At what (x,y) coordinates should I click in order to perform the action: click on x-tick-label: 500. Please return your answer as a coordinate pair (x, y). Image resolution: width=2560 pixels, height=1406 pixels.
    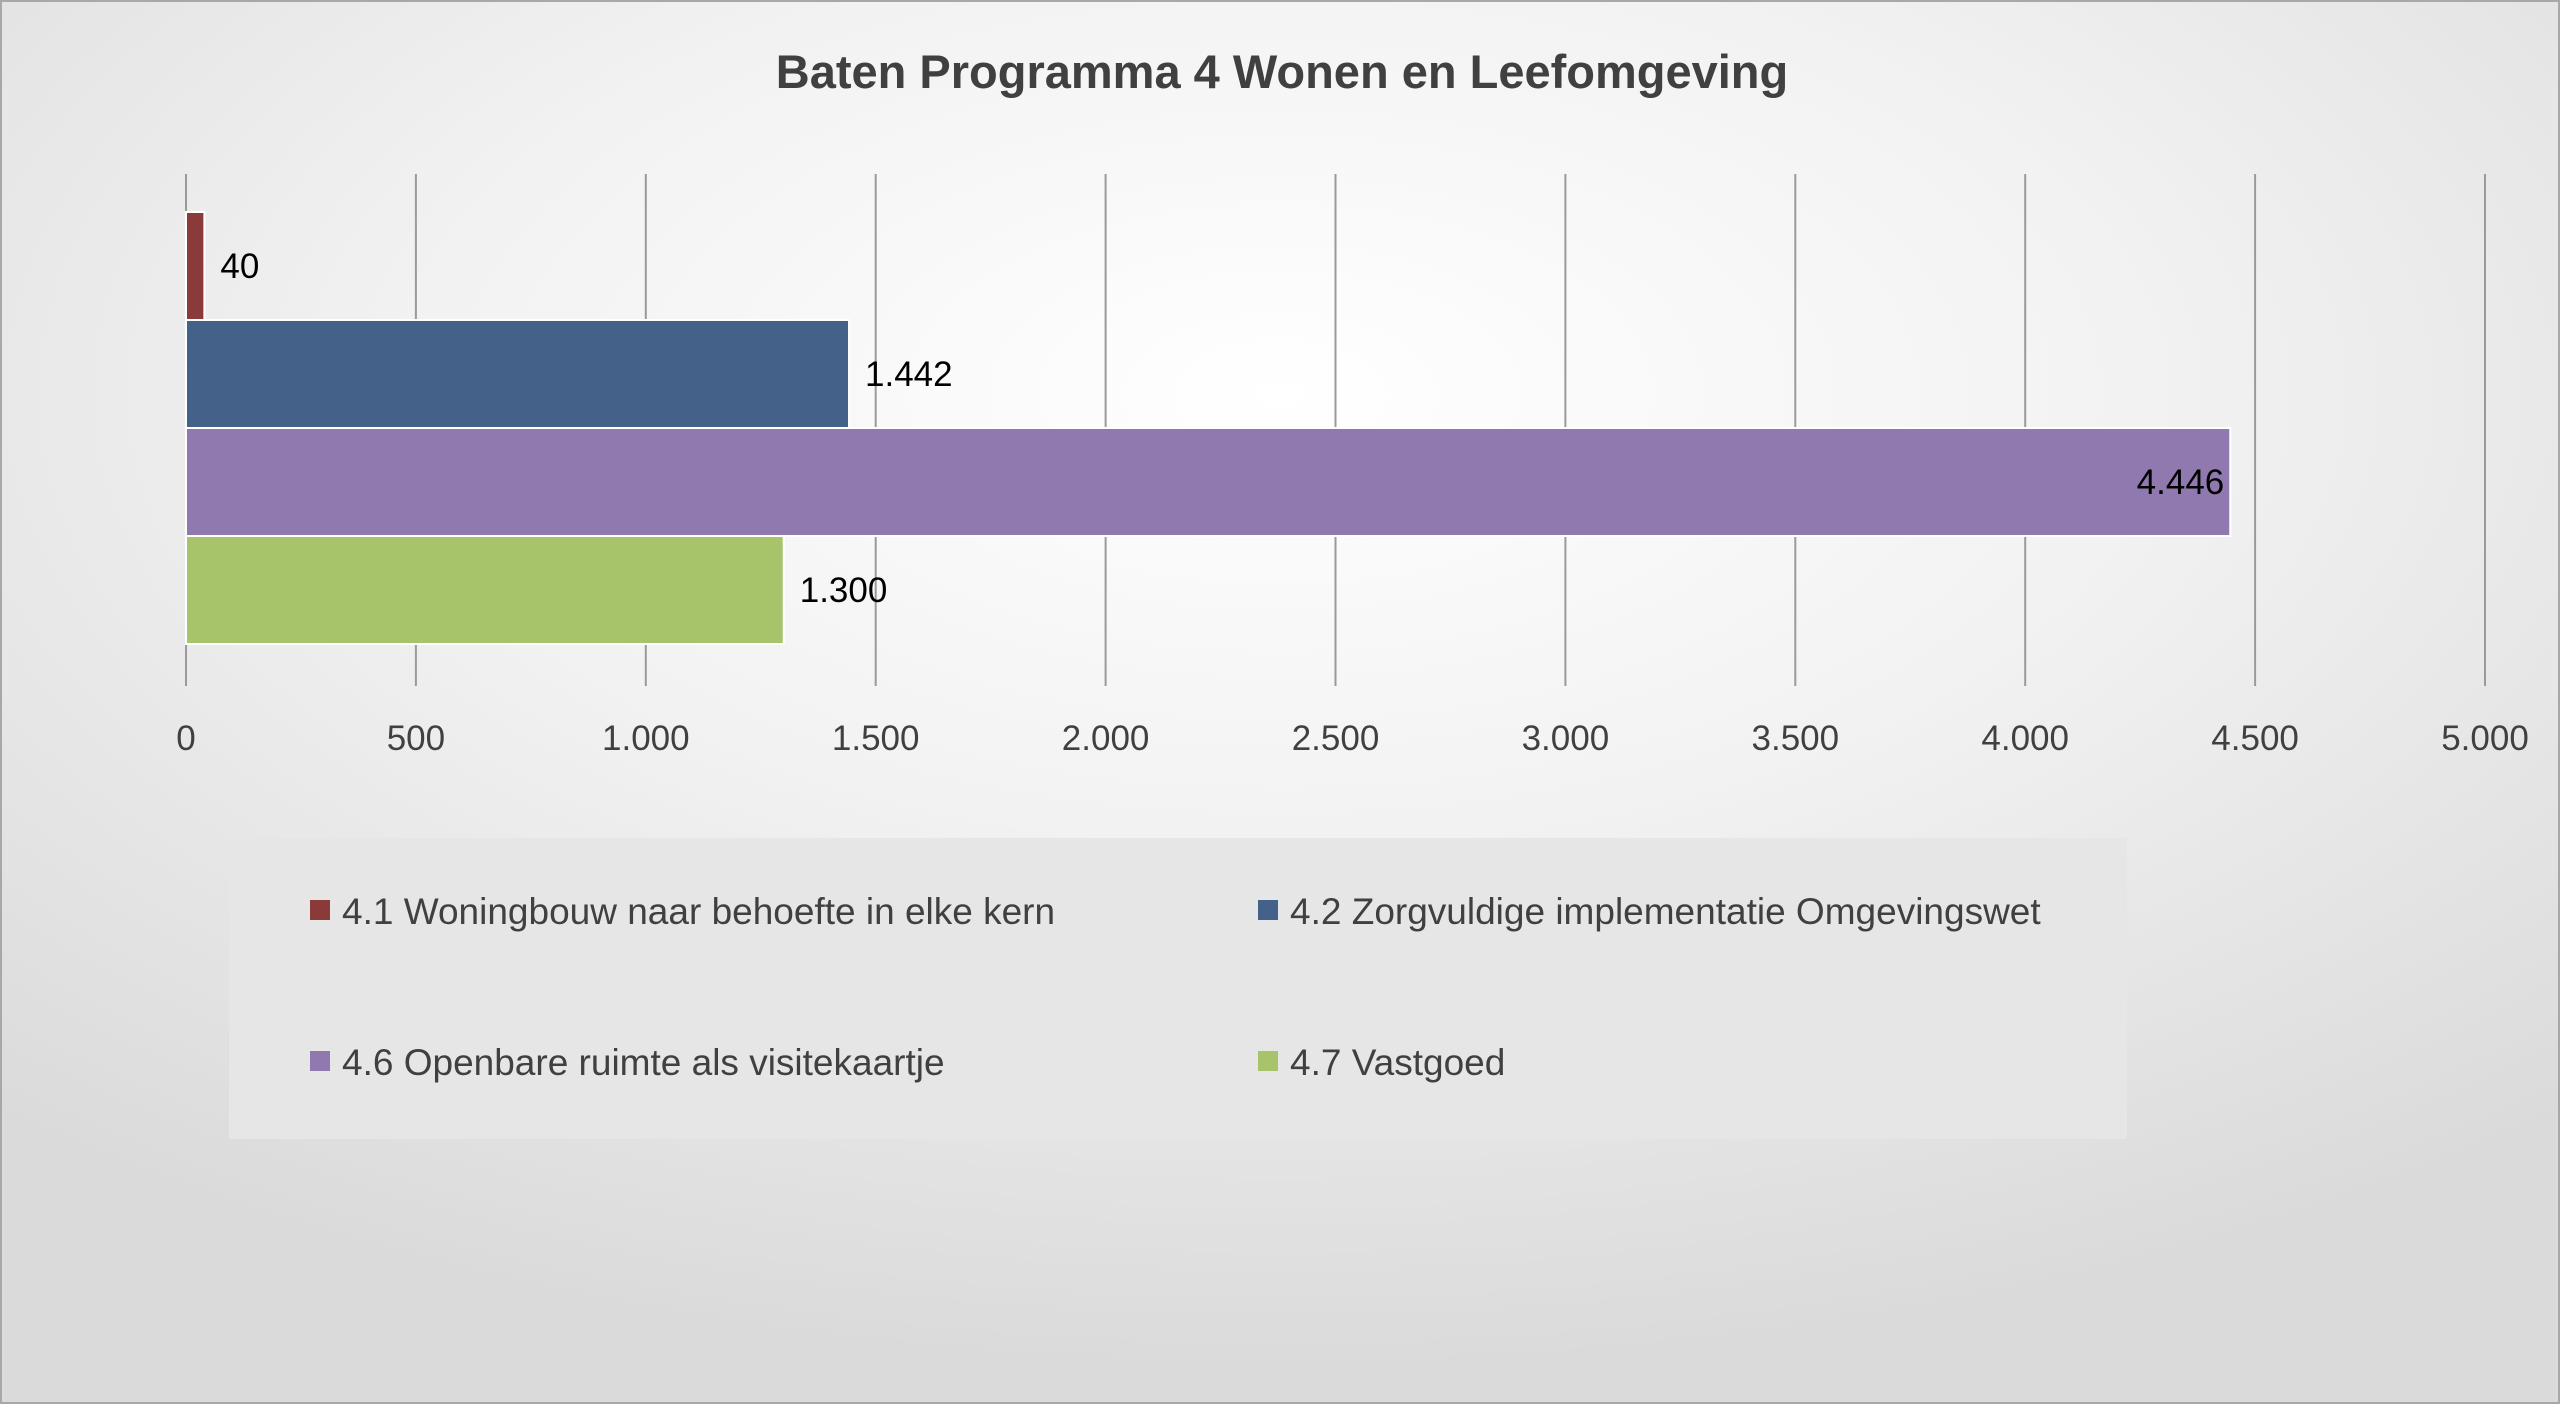
    Looking at the image, I should click on (416, 738).